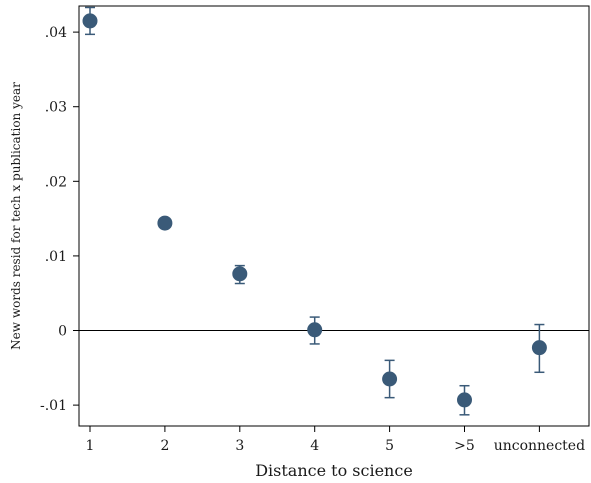  Describe the element at coordinates (539, 446) in the screenshot. I see `x-tick-label: unconnected` at that location.